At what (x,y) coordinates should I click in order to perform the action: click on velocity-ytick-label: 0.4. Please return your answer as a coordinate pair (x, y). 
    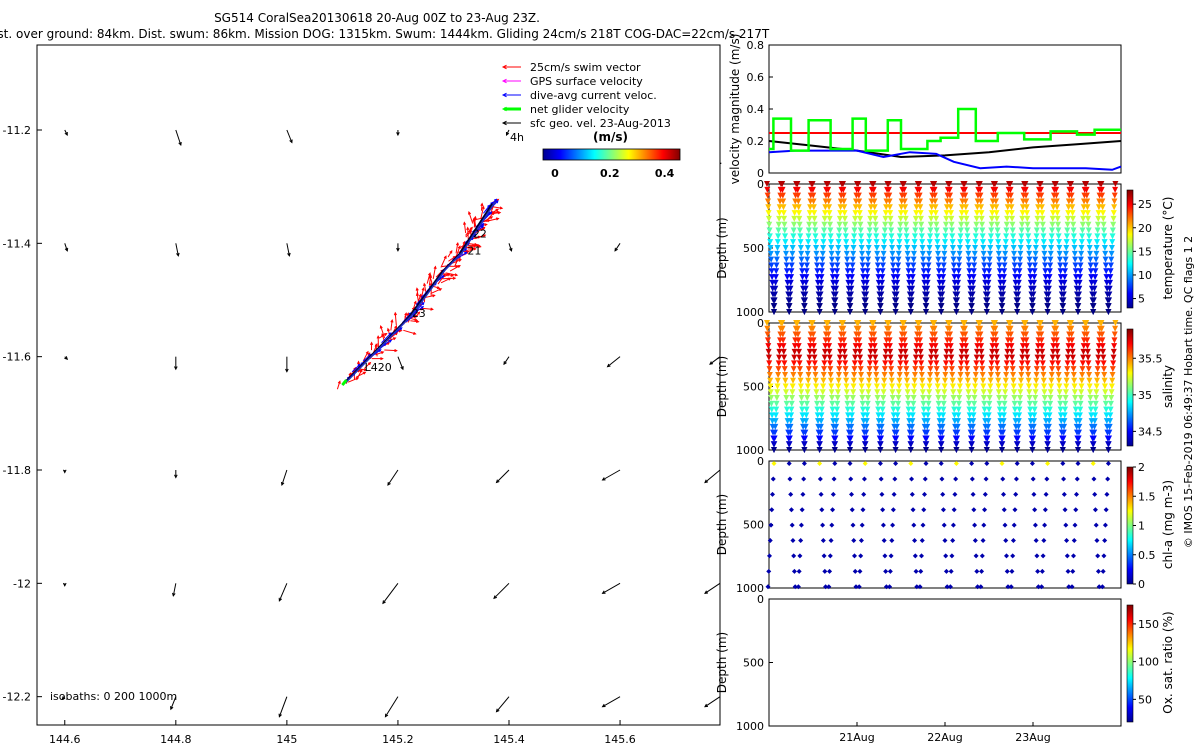
    Looking at the image, I should click on (756, 109).